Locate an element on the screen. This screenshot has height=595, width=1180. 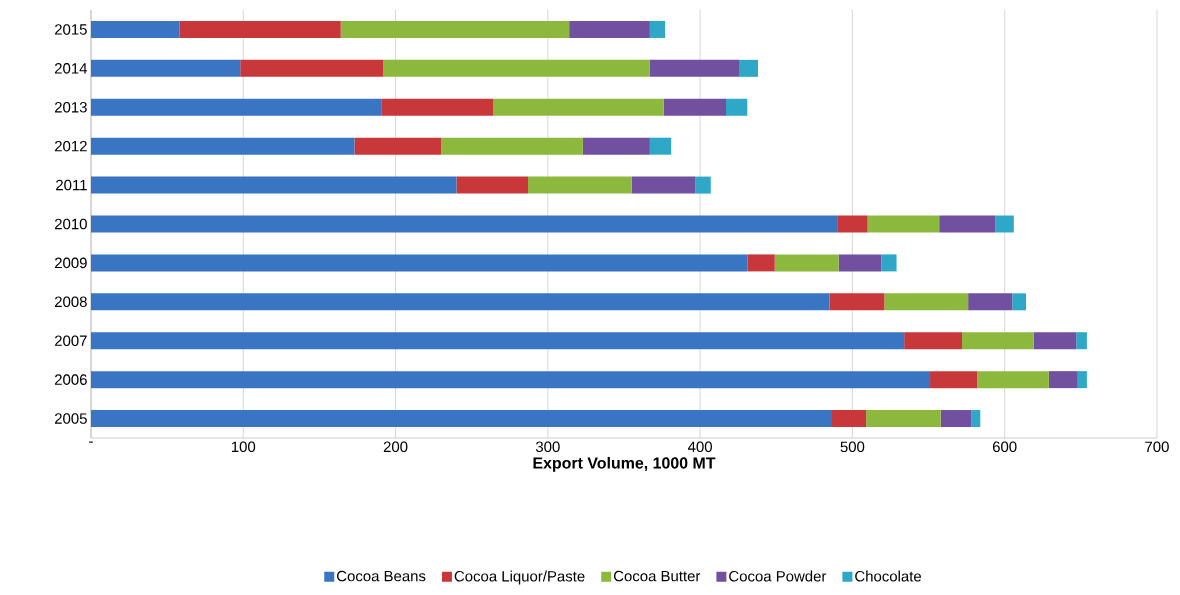
y-tick-label: 2006 is located at coordinates (70, 379).